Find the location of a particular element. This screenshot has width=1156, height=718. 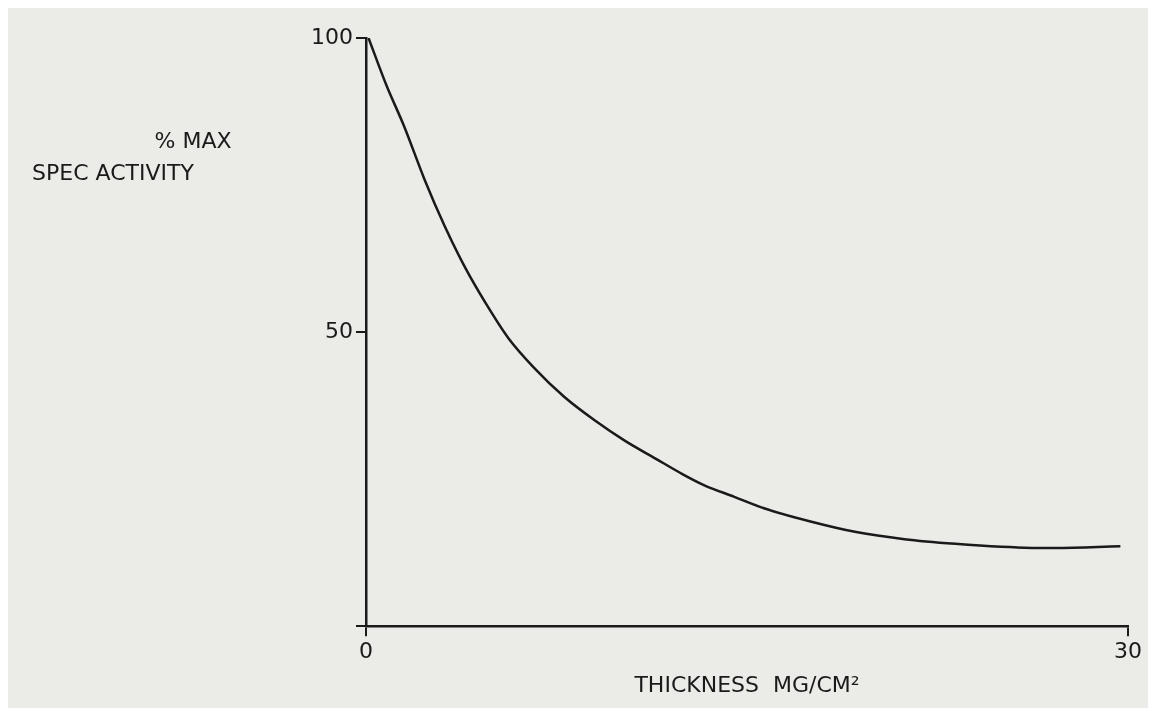

x-tick-label: 0 is located at coordinates (365, 651).